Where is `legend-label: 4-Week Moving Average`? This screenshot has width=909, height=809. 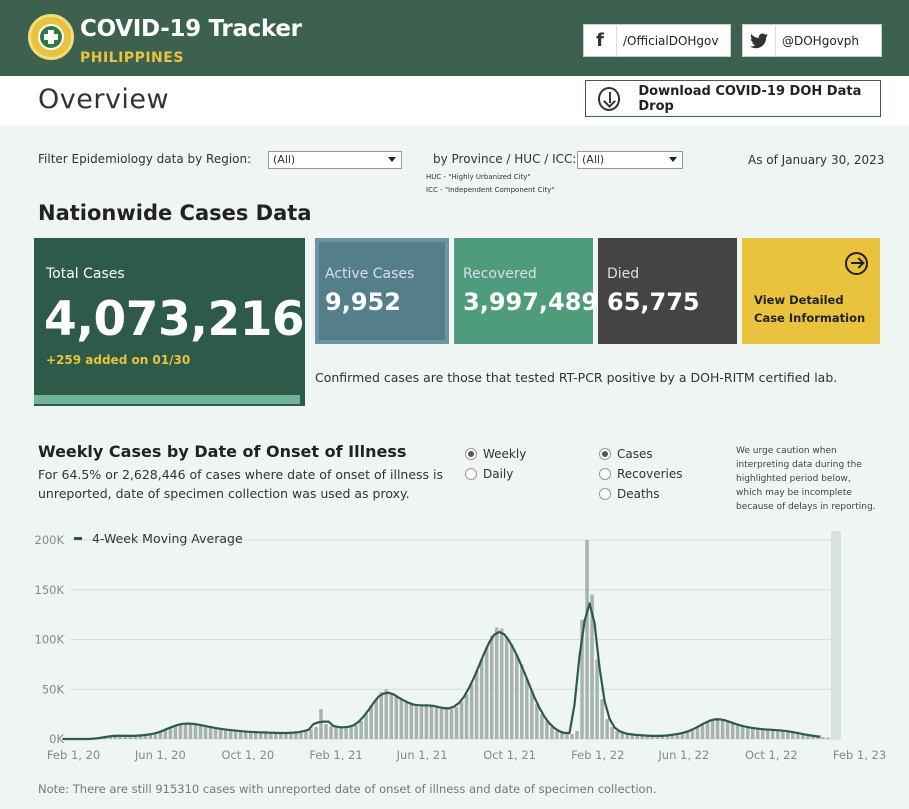 legend-label: 4-Week Moving Average is located at coordinates (167, 538).